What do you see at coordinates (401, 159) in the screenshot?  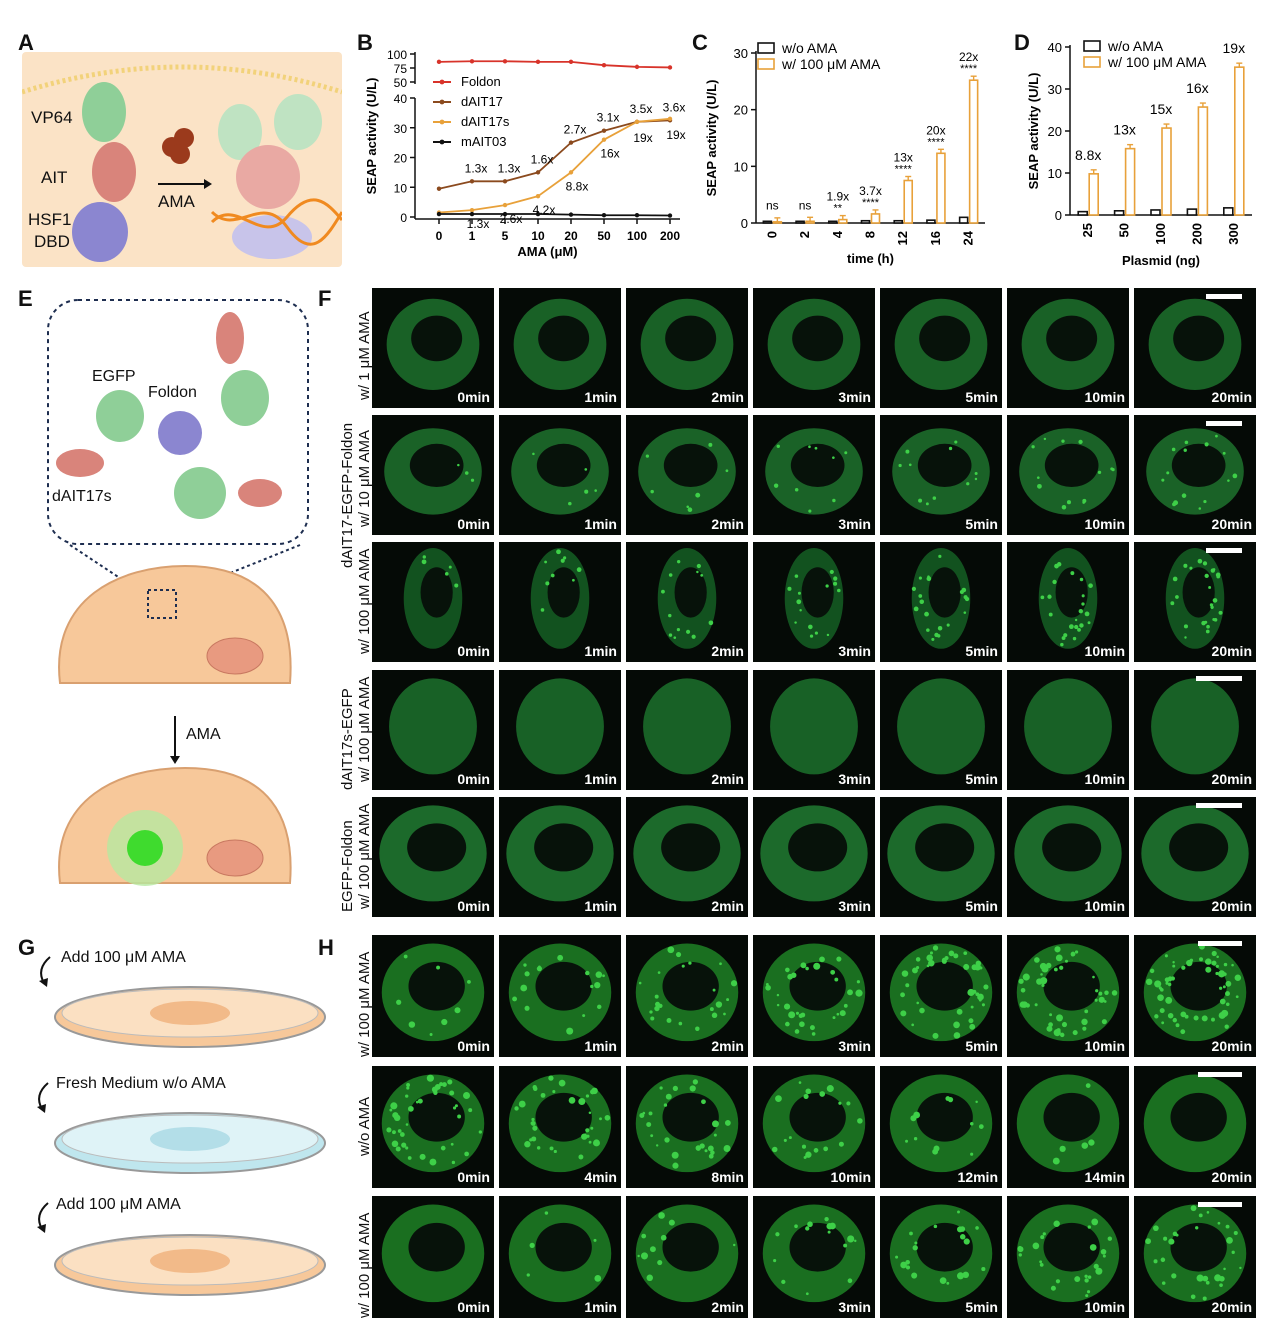 I see `y-tick-label: 20` at bounding box center [401, 159].